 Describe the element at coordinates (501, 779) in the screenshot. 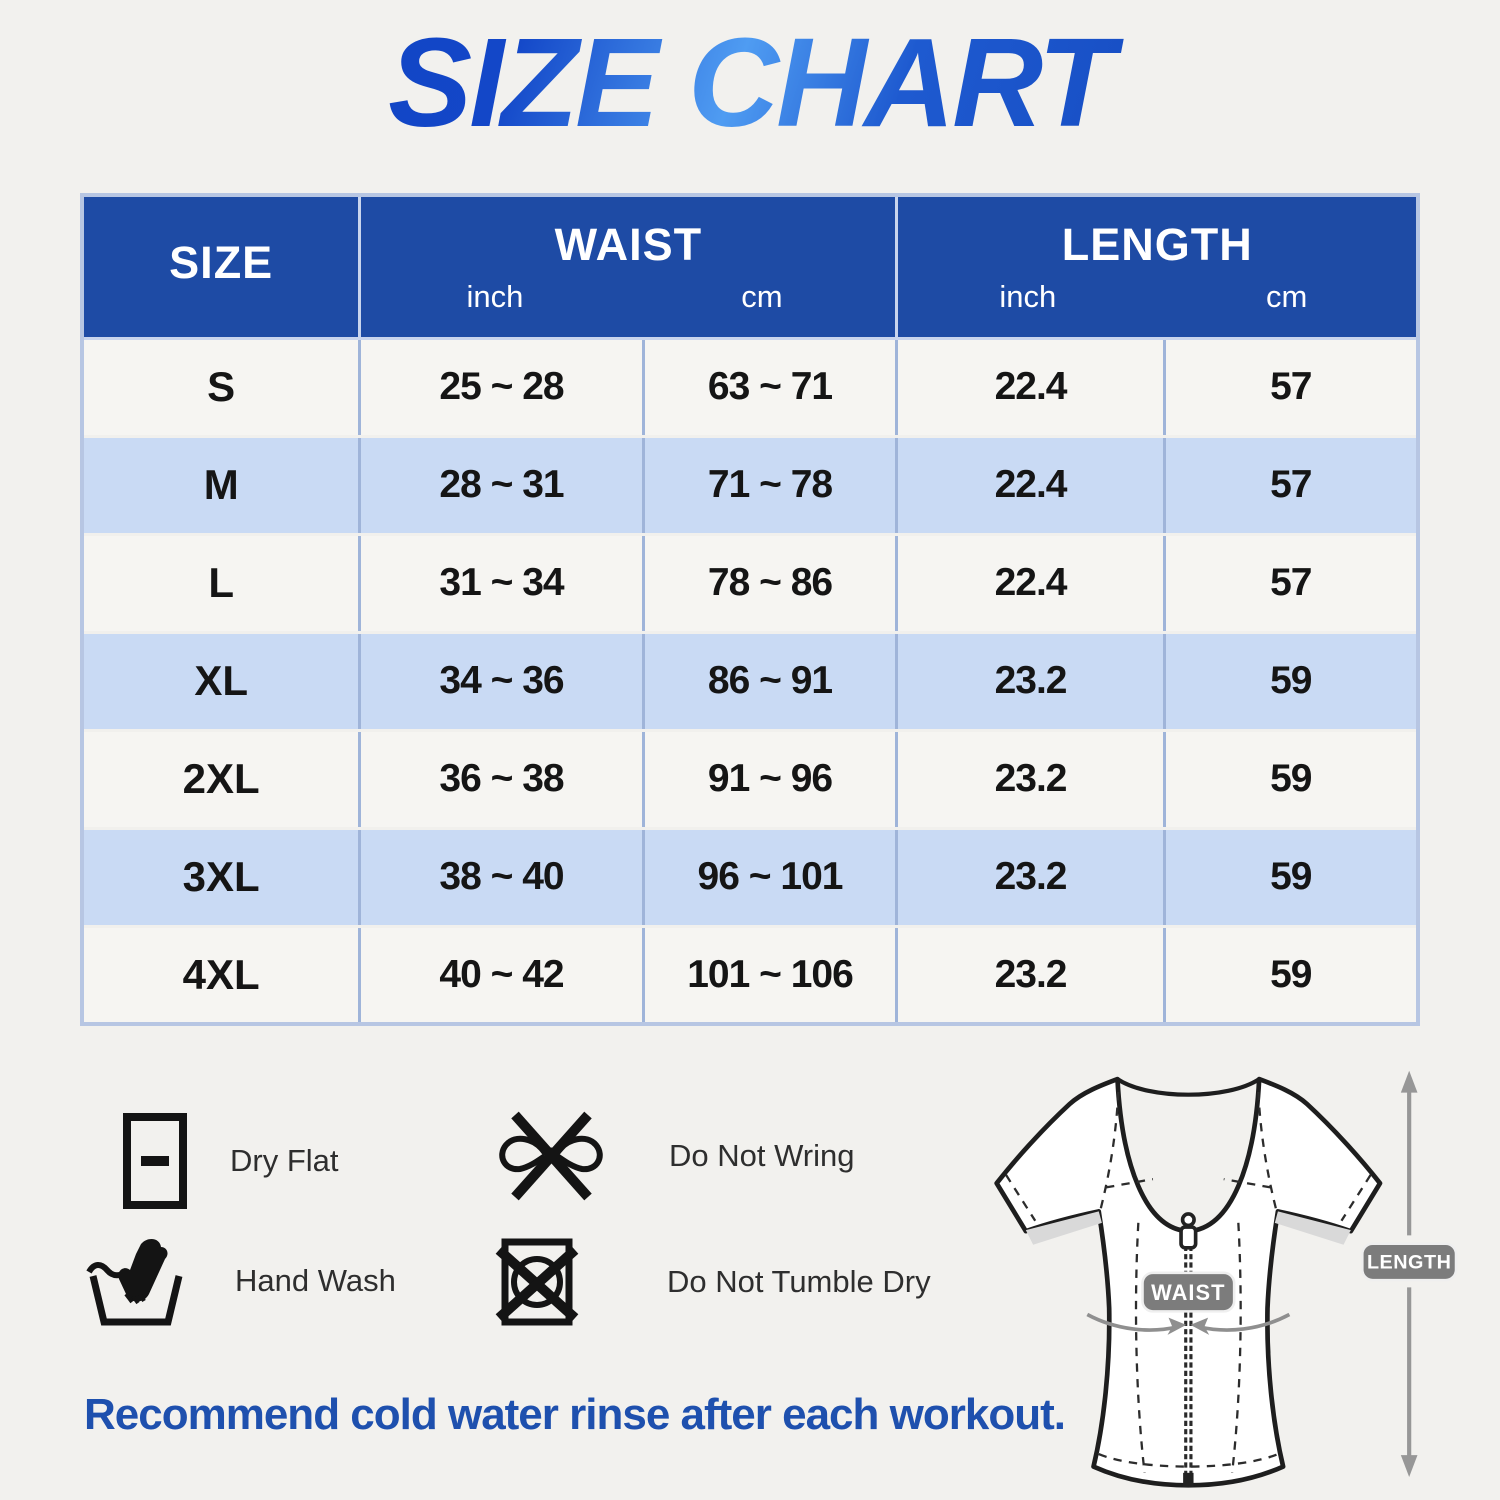

I see `waist-inch-cell: 36 ~ 38` at that location.